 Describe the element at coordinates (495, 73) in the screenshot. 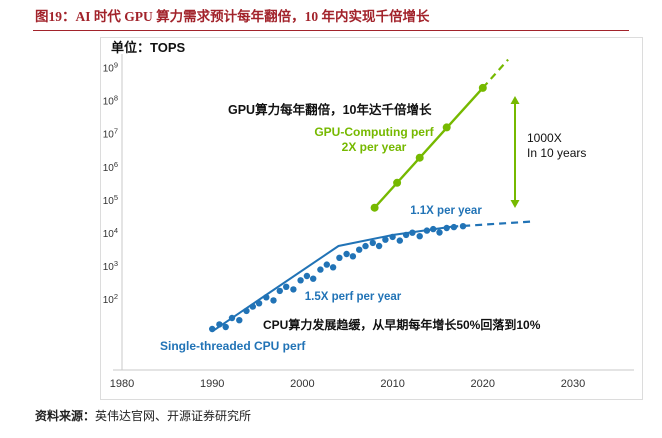

I see `gpu-projection-dashed-line` at that location.